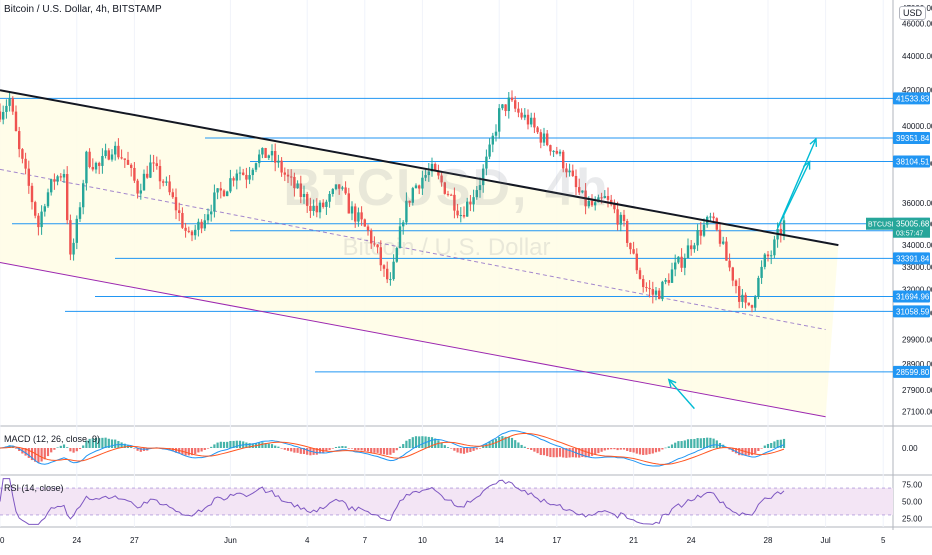 The width and height of the screenshot is (932, 555). Describe the element at coordinates (917, 390) in the screenshot. I see `y-tick-label: 27900.00` at that location.